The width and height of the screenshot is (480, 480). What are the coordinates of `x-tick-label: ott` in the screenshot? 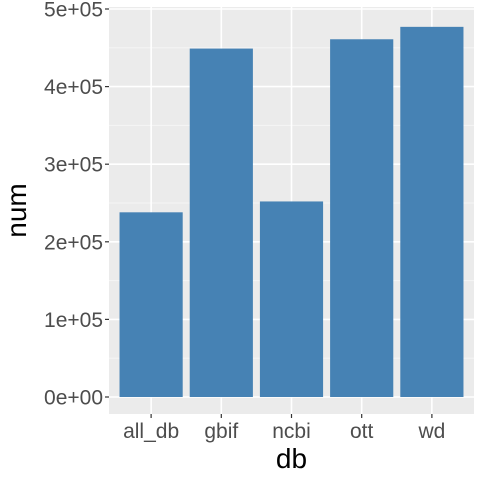 It's located at (362, 431).